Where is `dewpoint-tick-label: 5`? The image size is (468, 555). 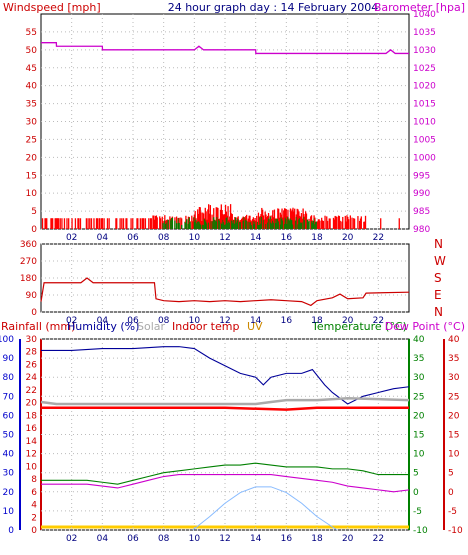
dewpoint-tick-label: 5 is located at coordinates (451, 474).